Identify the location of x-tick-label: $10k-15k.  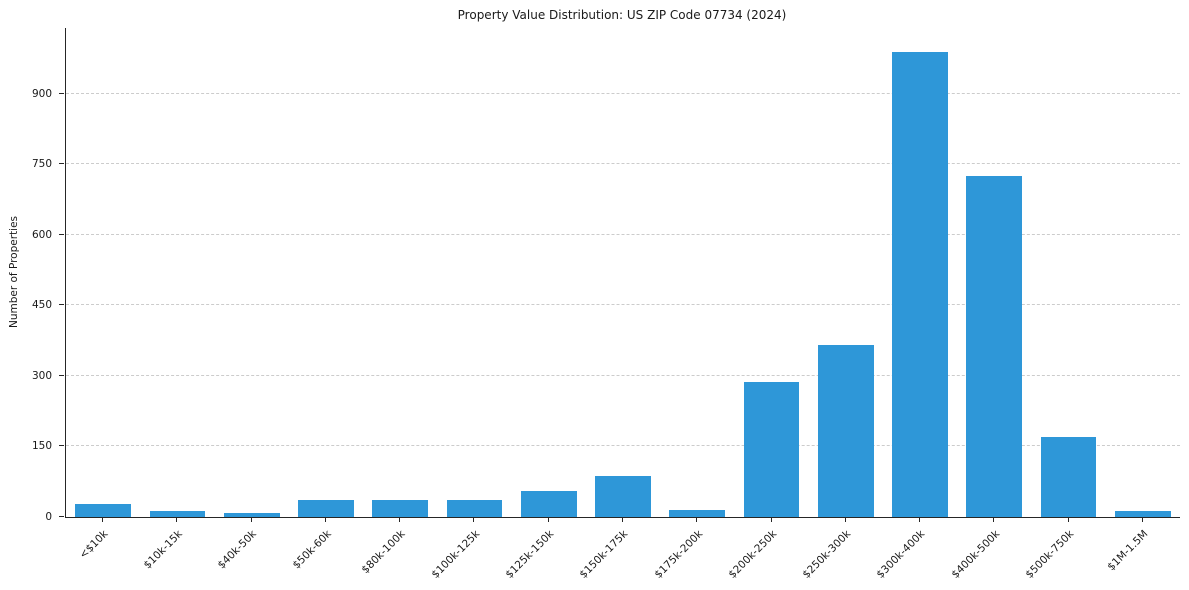
(163, 550).